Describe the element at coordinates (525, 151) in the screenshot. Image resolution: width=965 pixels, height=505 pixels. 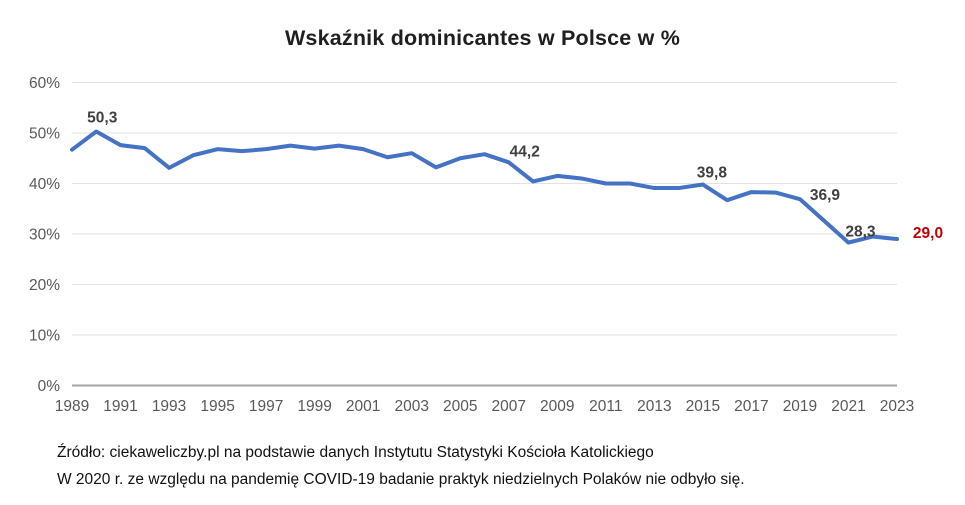
I see `data-label-2007: 44,2` at that location.